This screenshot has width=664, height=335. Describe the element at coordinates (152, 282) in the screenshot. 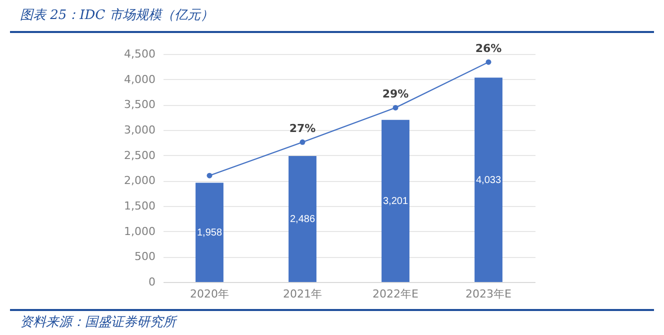

I see `y-tick-label: 0` at that location.